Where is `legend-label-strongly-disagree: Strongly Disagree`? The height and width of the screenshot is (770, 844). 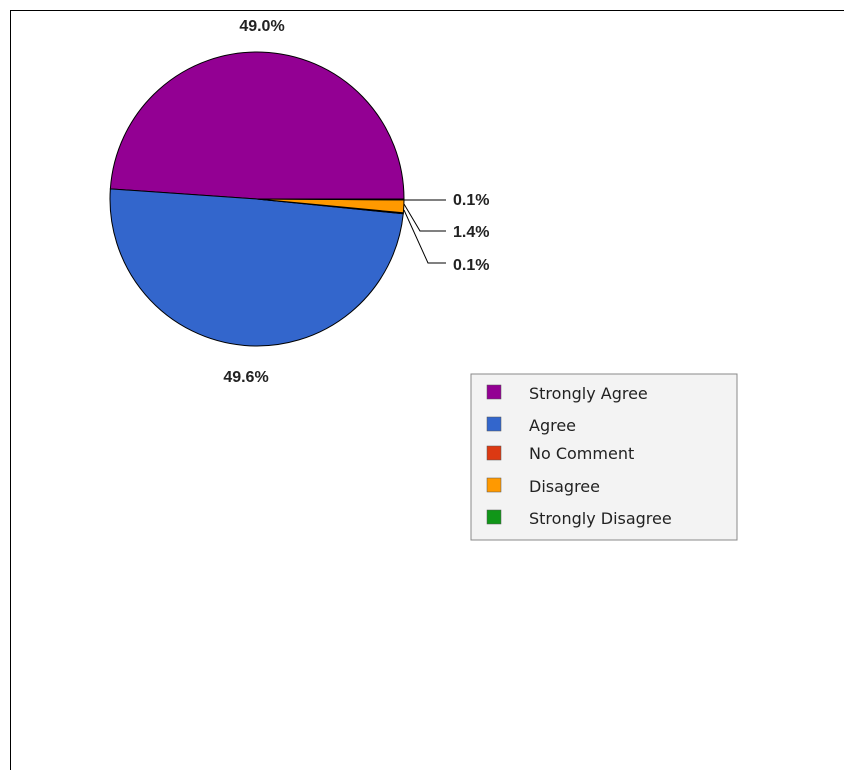
legend-label-strongly-disagree: Strongly Disagree is located at coordinates (600, 518).